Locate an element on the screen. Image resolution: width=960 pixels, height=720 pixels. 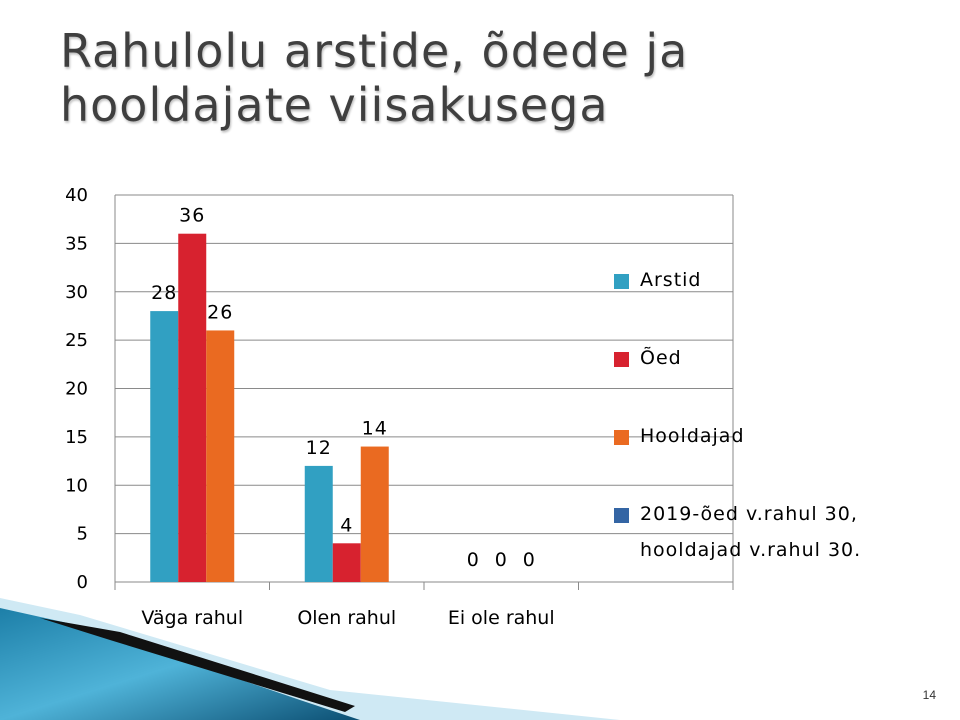
y-tick-label: 25 is located at coordinates (76, 340).